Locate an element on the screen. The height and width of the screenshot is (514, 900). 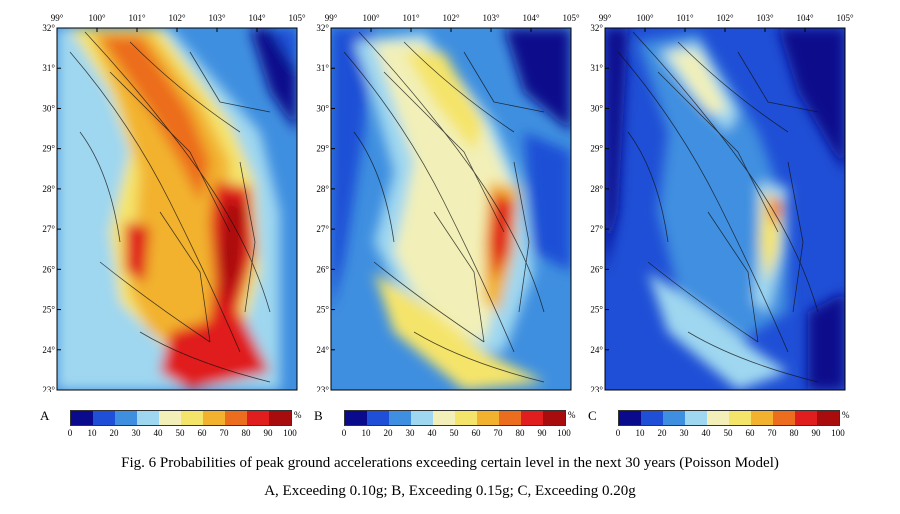
lon-tick-label: 102° is located at coordinates (177, 18).